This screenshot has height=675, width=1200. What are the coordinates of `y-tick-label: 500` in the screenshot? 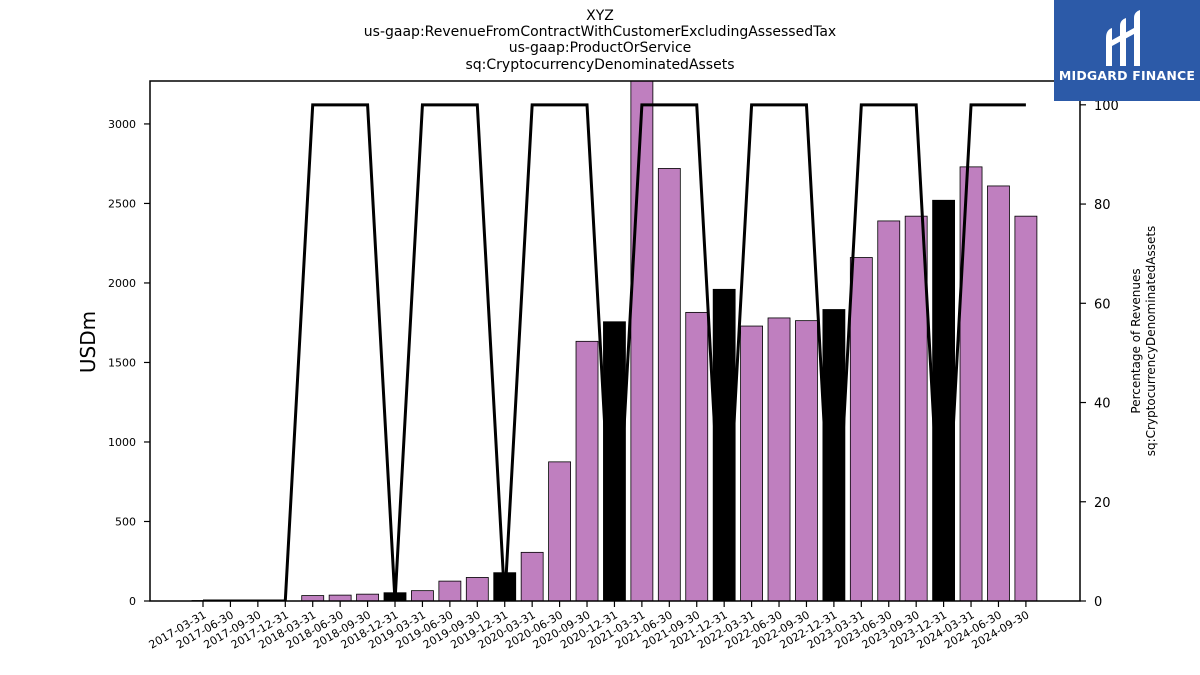 It's located at (125, 521).